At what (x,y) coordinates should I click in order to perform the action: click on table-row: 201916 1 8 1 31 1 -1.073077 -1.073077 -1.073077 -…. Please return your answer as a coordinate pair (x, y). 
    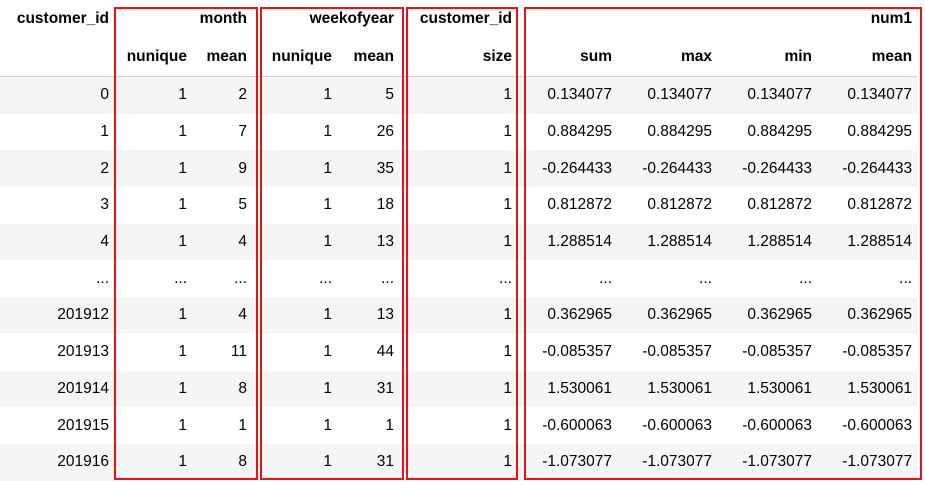
    Looking at the image, I should click on (459, 462).